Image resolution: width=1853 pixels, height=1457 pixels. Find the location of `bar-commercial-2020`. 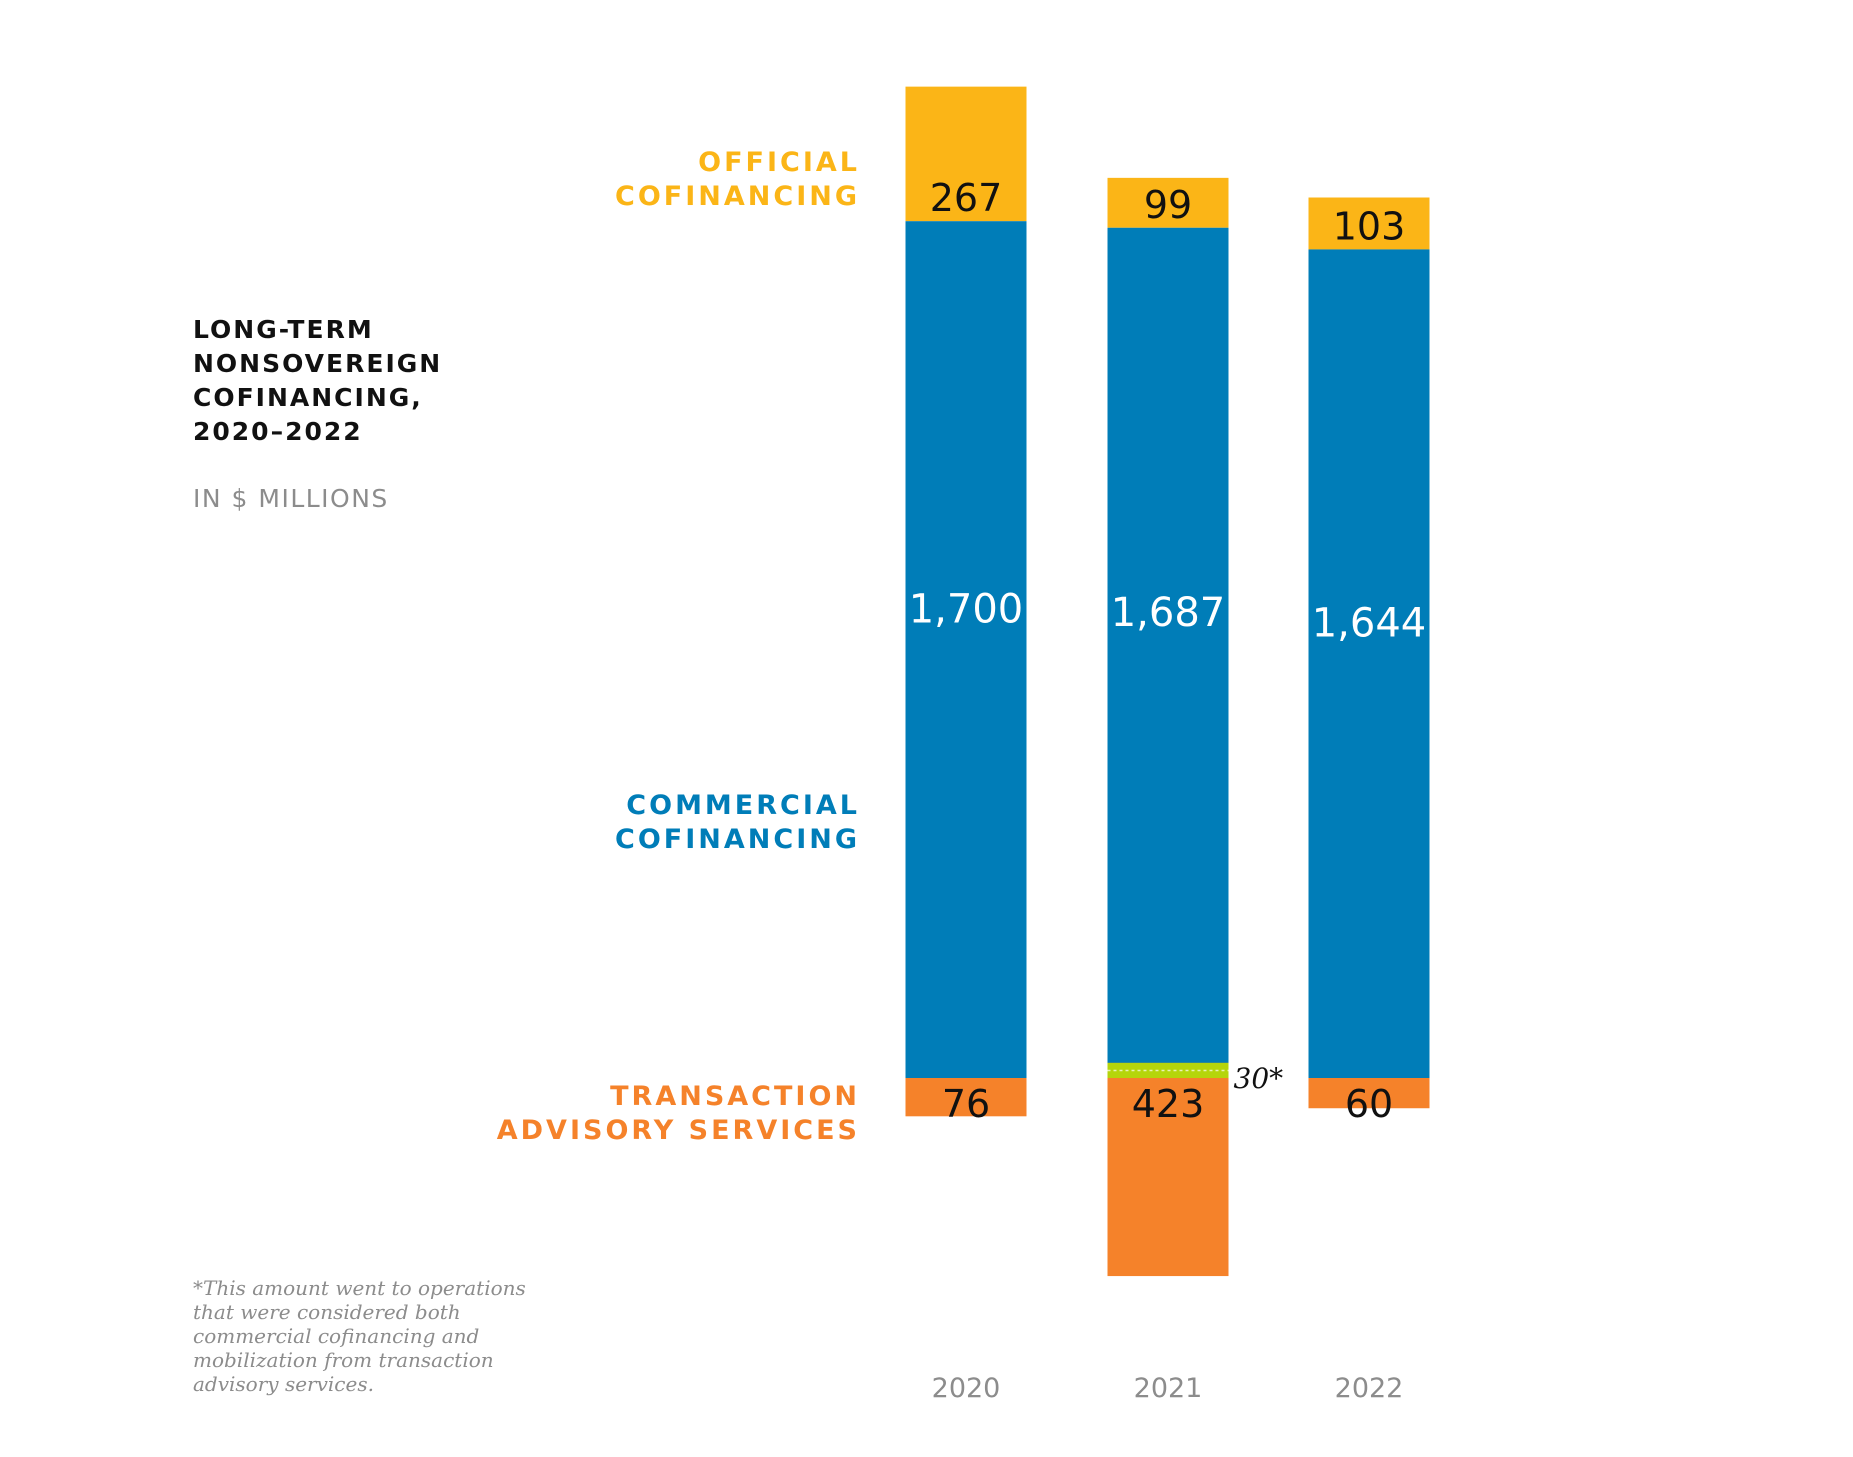

bar-commercial-2020 is located at coordinates (966, 649).